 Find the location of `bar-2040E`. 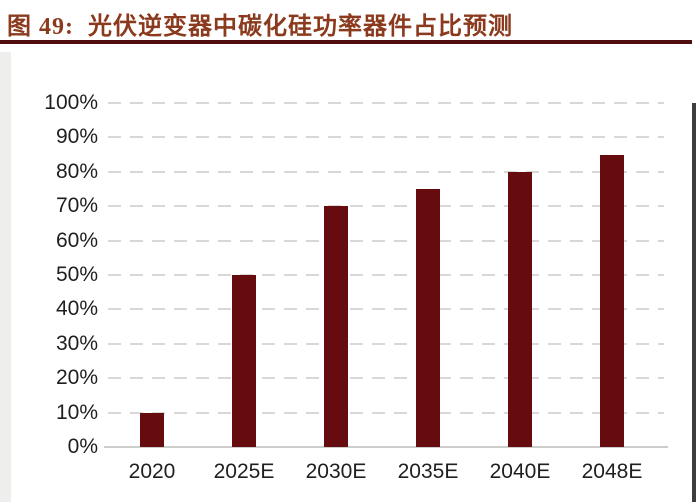

bar-2040E is located at coordinates (520, 309).